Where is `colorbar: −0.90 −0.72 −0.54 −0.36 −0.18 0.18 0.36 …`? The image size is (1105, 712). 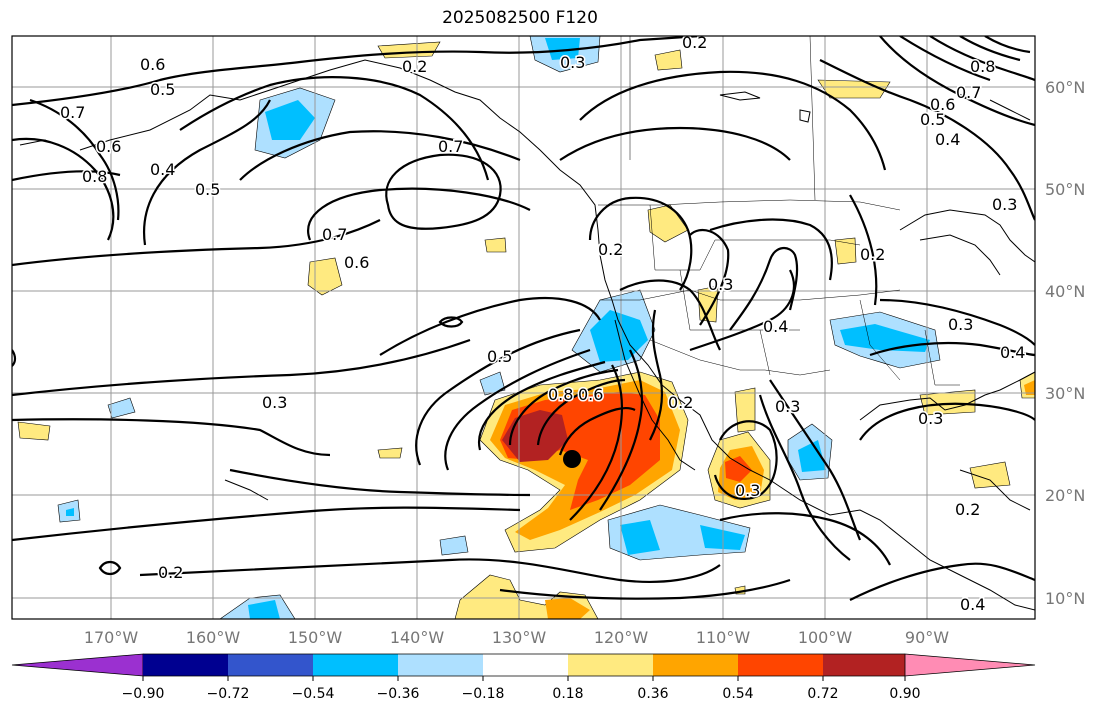 colorbar: −0.90 −0.72 −0.54 −0.36 −0.18 0.18 0.36 … is located at coordinates (523, 677).